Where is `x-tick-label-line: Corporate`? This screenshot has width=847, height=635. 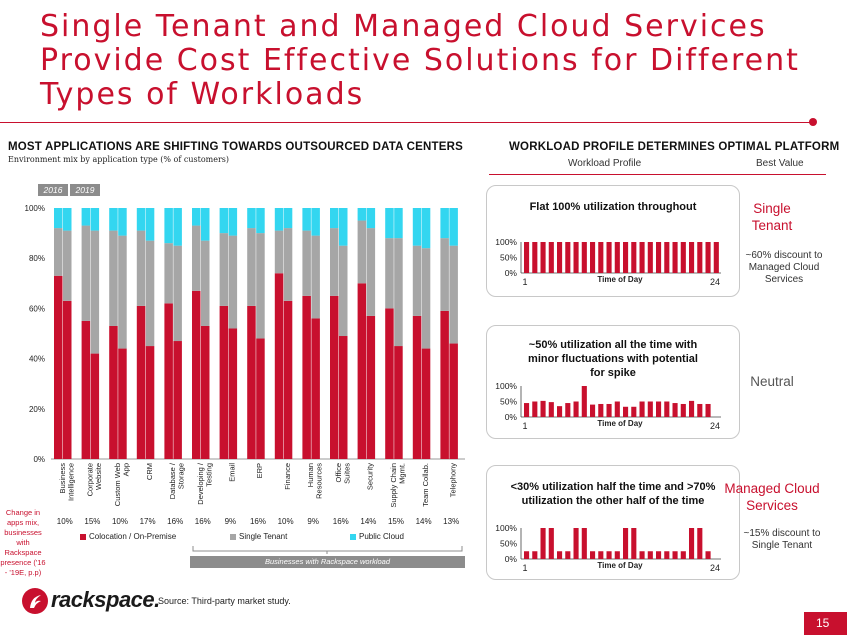 x-tick-label-line: Corporate is located at coordinates (89, 479).